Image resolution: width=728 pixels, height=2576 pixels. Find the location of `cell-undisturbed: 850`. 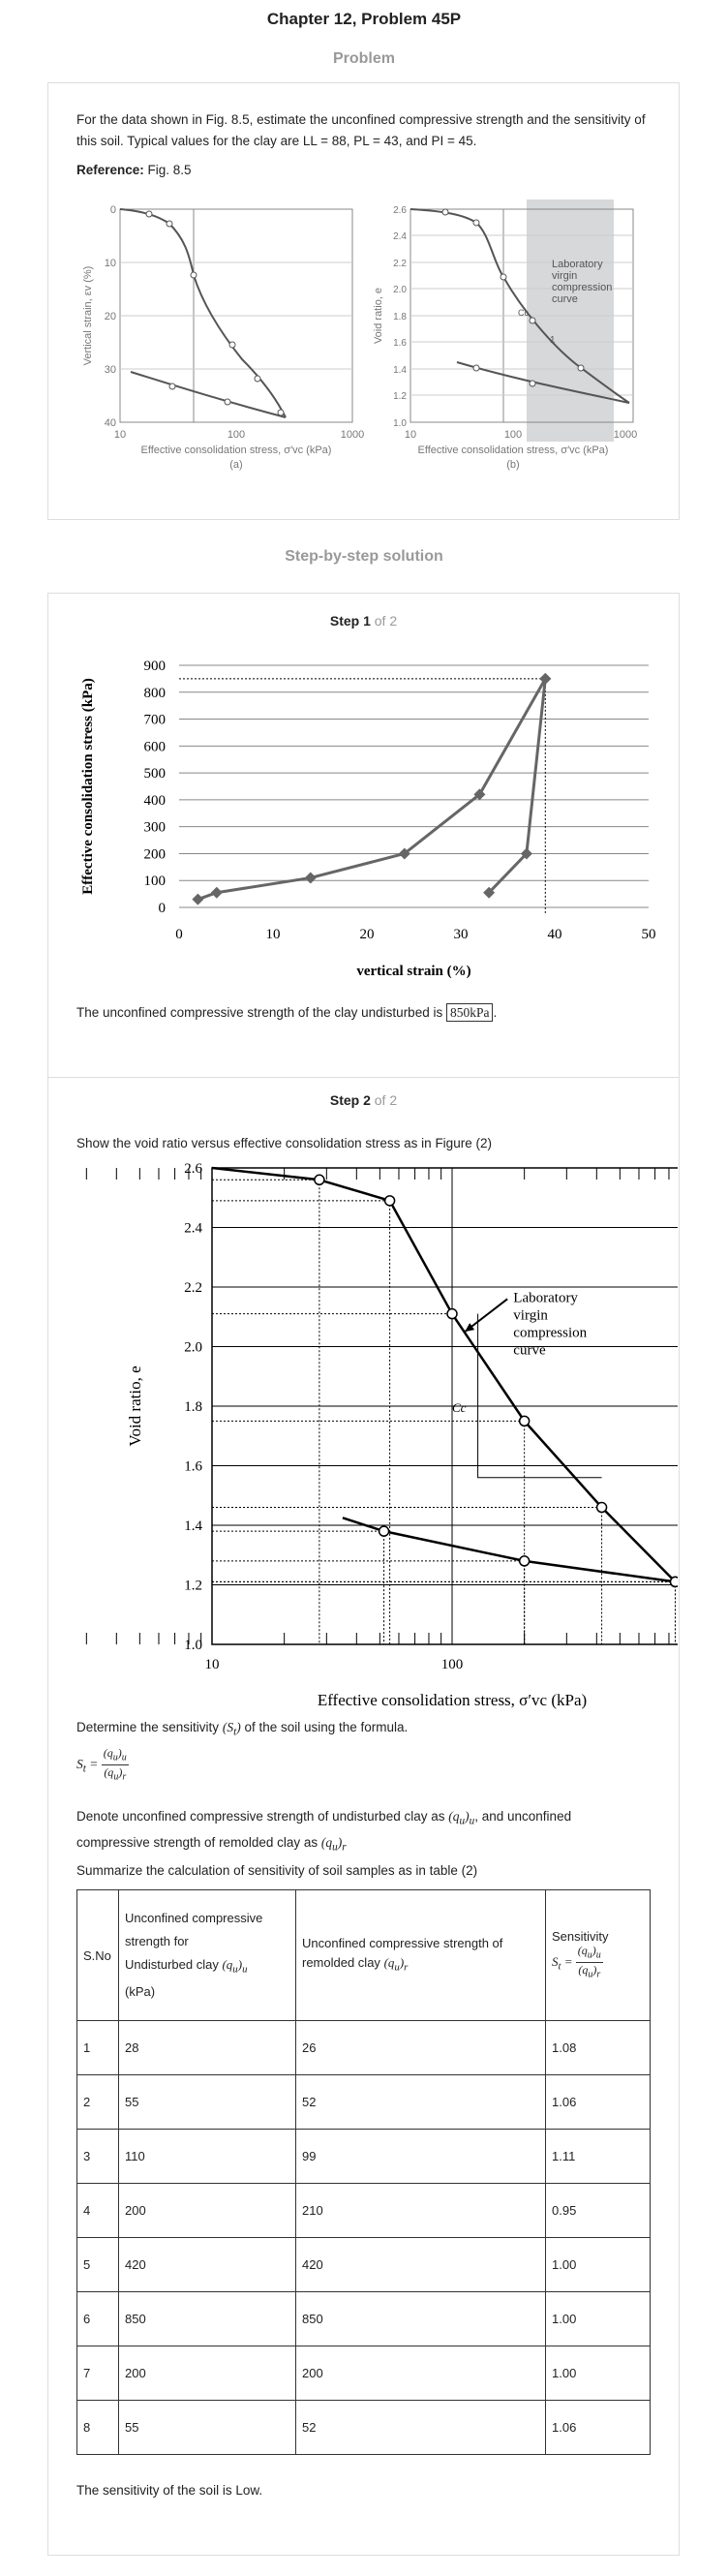

cell-undisturbed: 850 is located at coordinates (207, 2318).